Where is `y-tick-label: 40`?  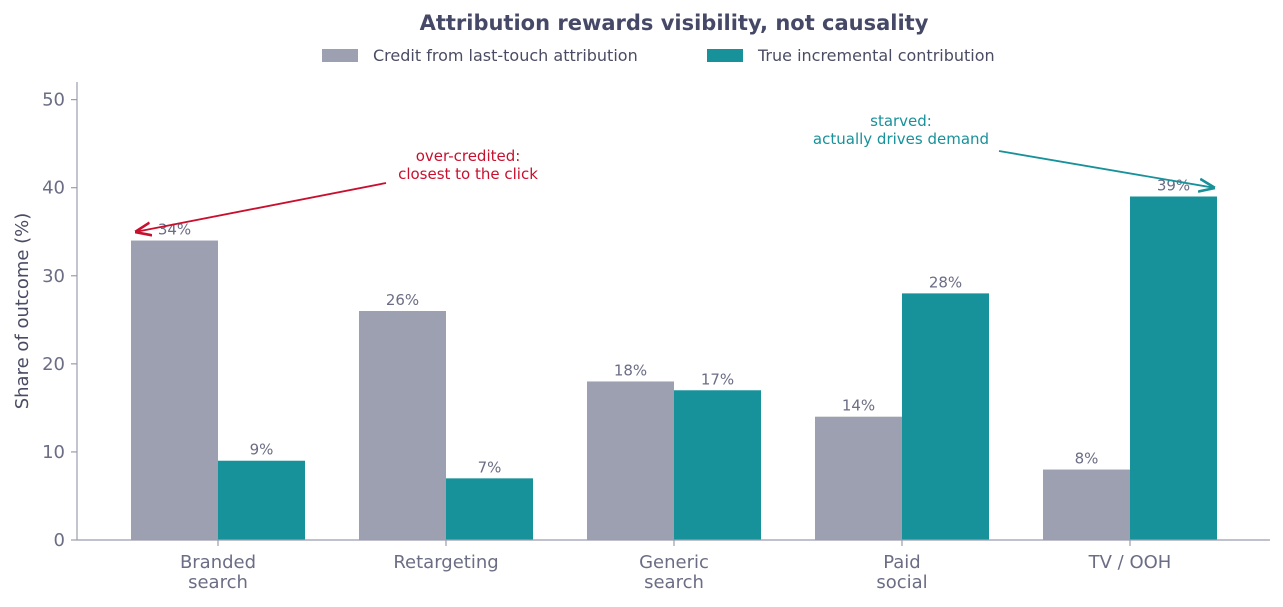 y-tick-label: 40 is located at coordinates (53, 188).